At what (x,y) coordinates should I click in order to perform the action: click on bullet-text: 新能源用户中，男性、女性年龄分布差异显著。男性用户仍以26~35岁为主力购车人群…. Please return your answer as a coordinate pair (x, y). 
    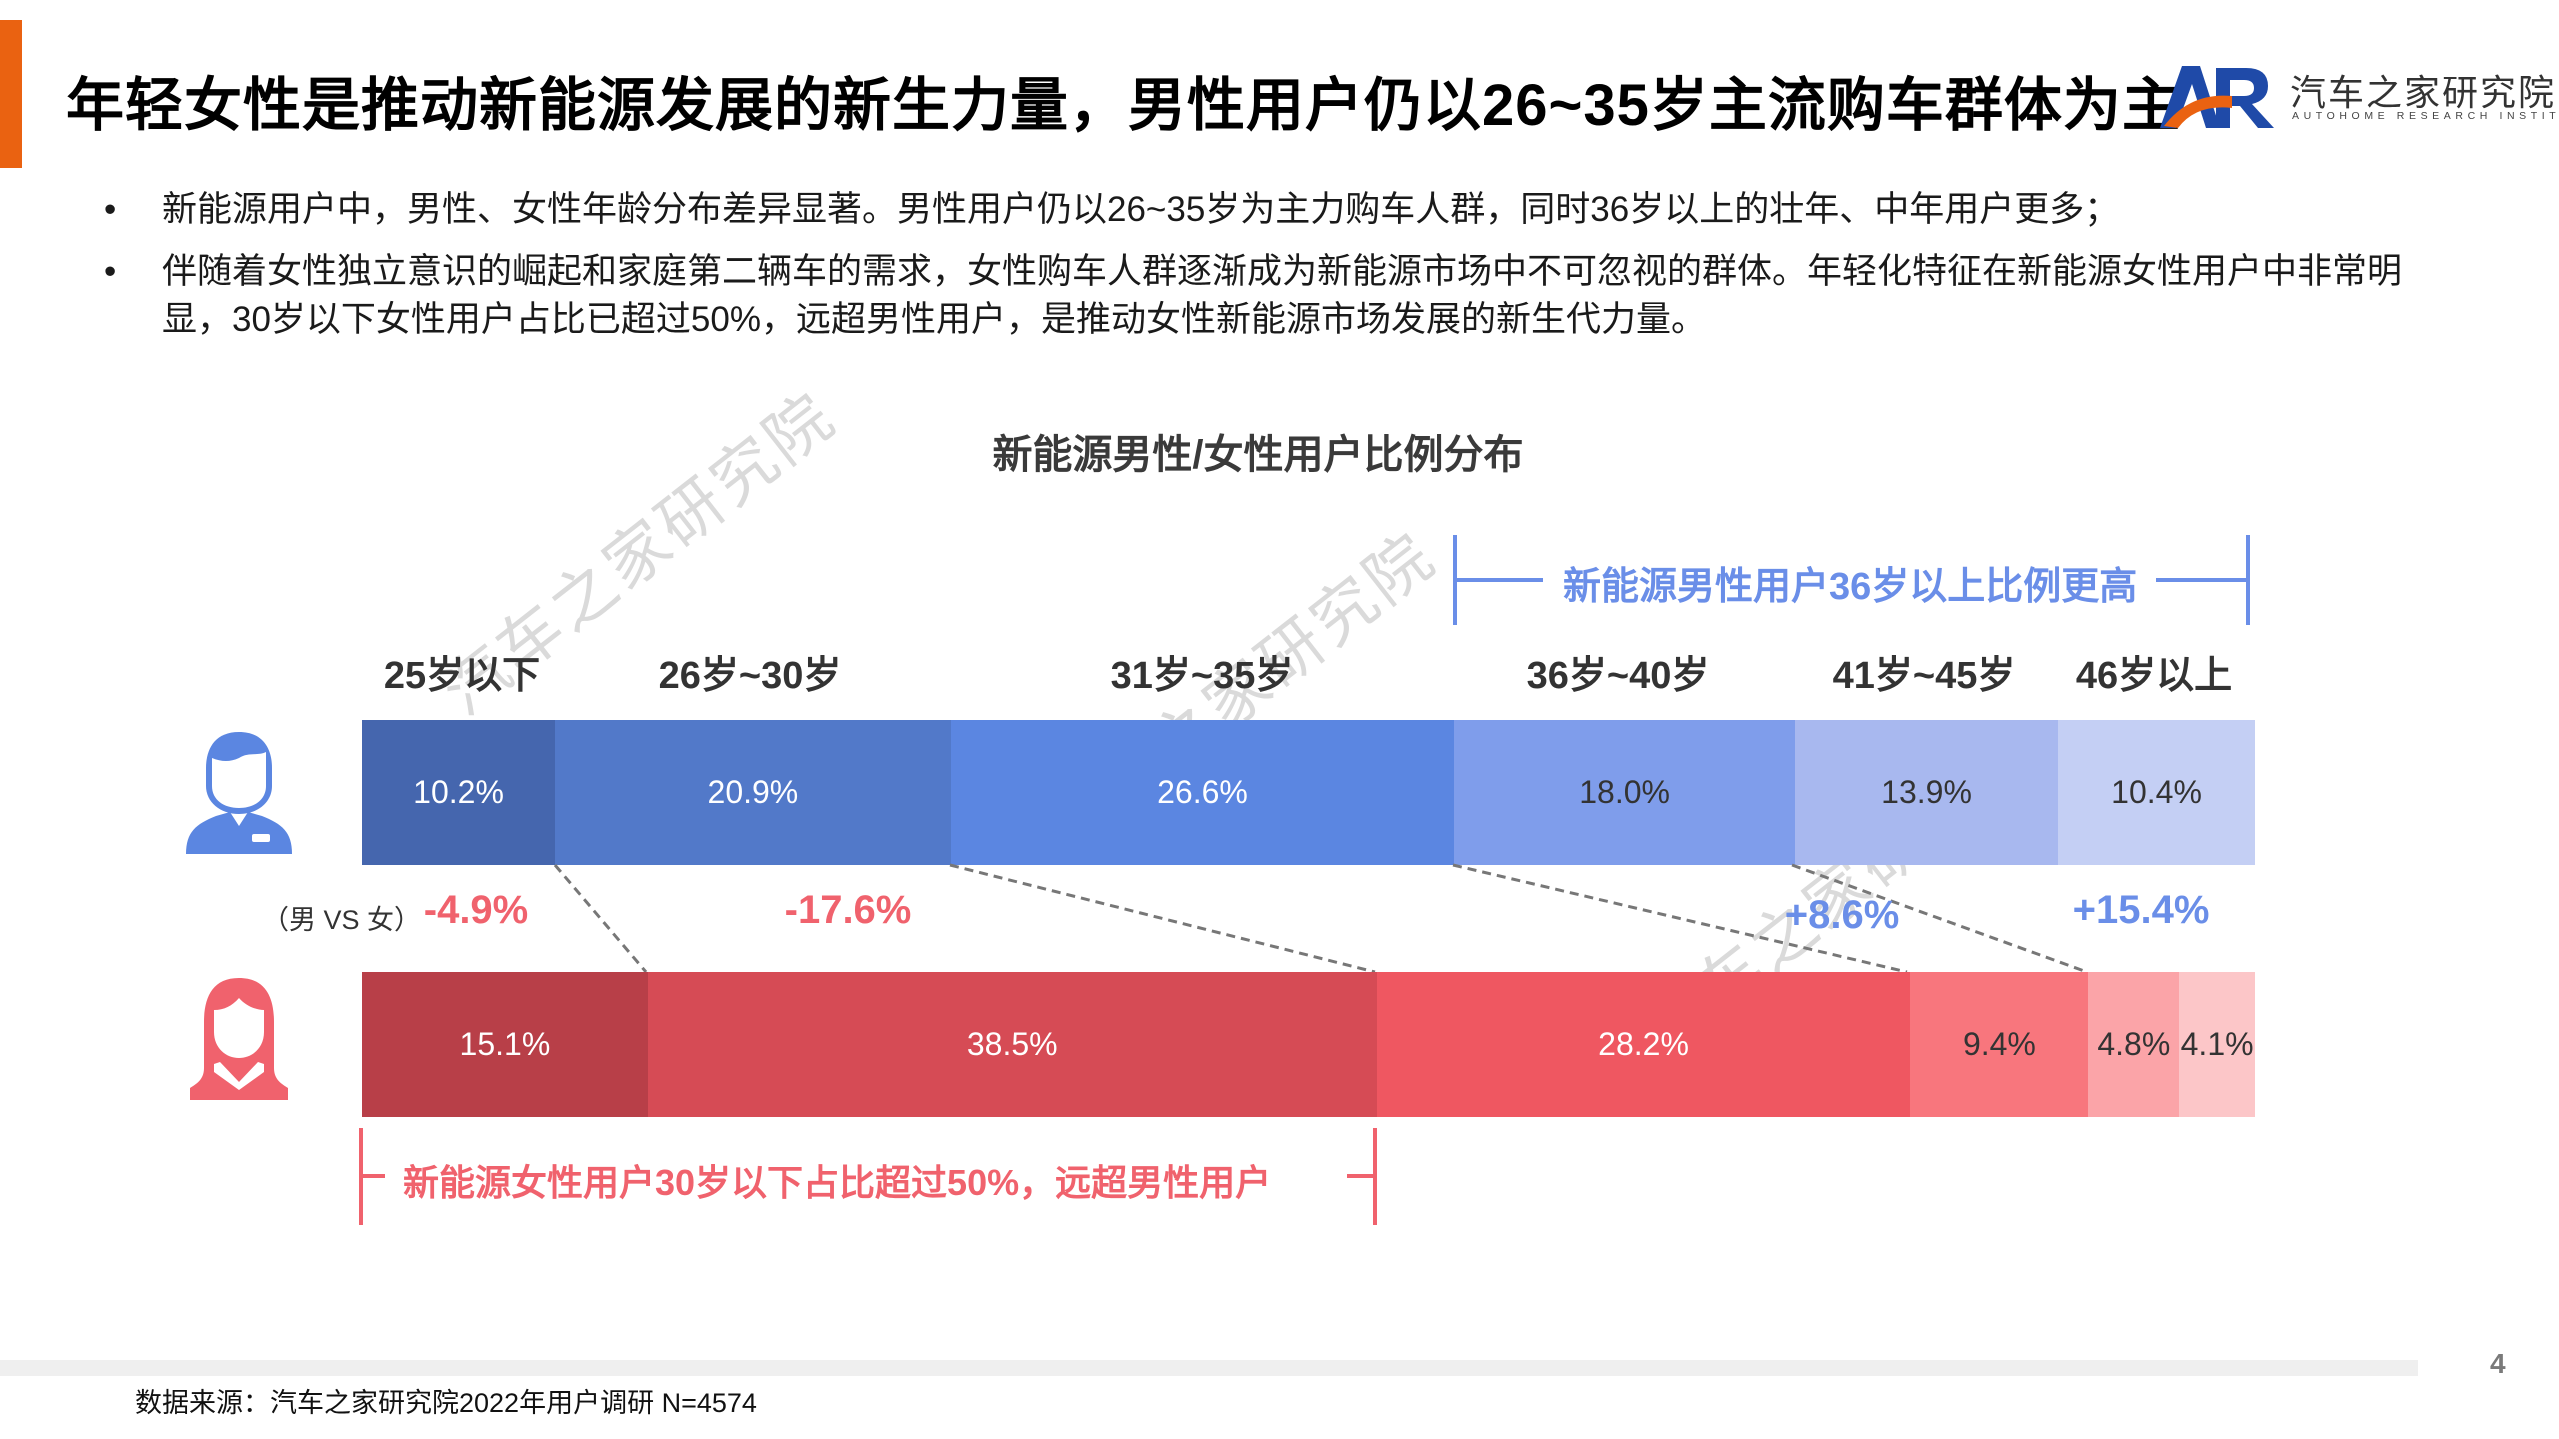
    Looking at the image, I should click on (1141, 209).